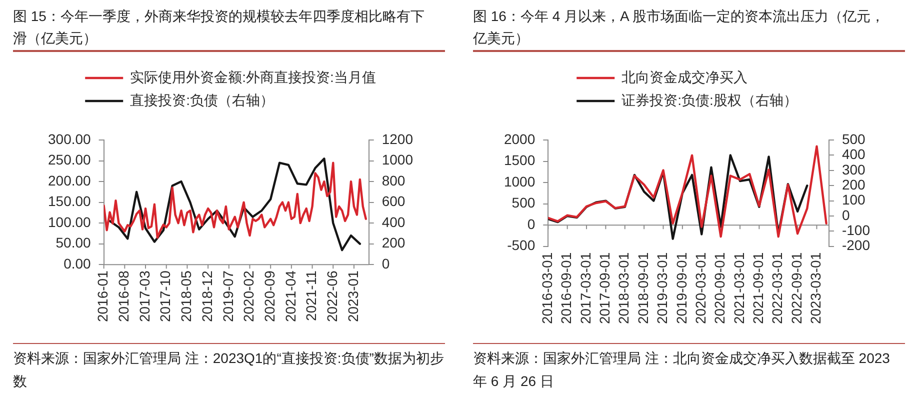 The image size is (921, 400). I want to click on x-tick-label: 2017-10, so click(165, 296).